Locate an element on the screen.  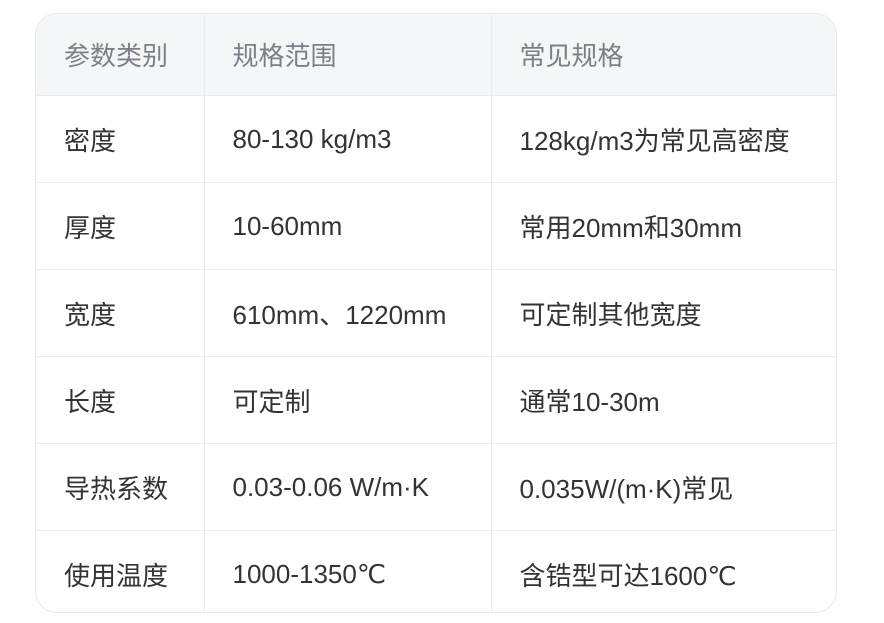
cell-common: 可定制其他宽度 is located at coordinates (663, 313).